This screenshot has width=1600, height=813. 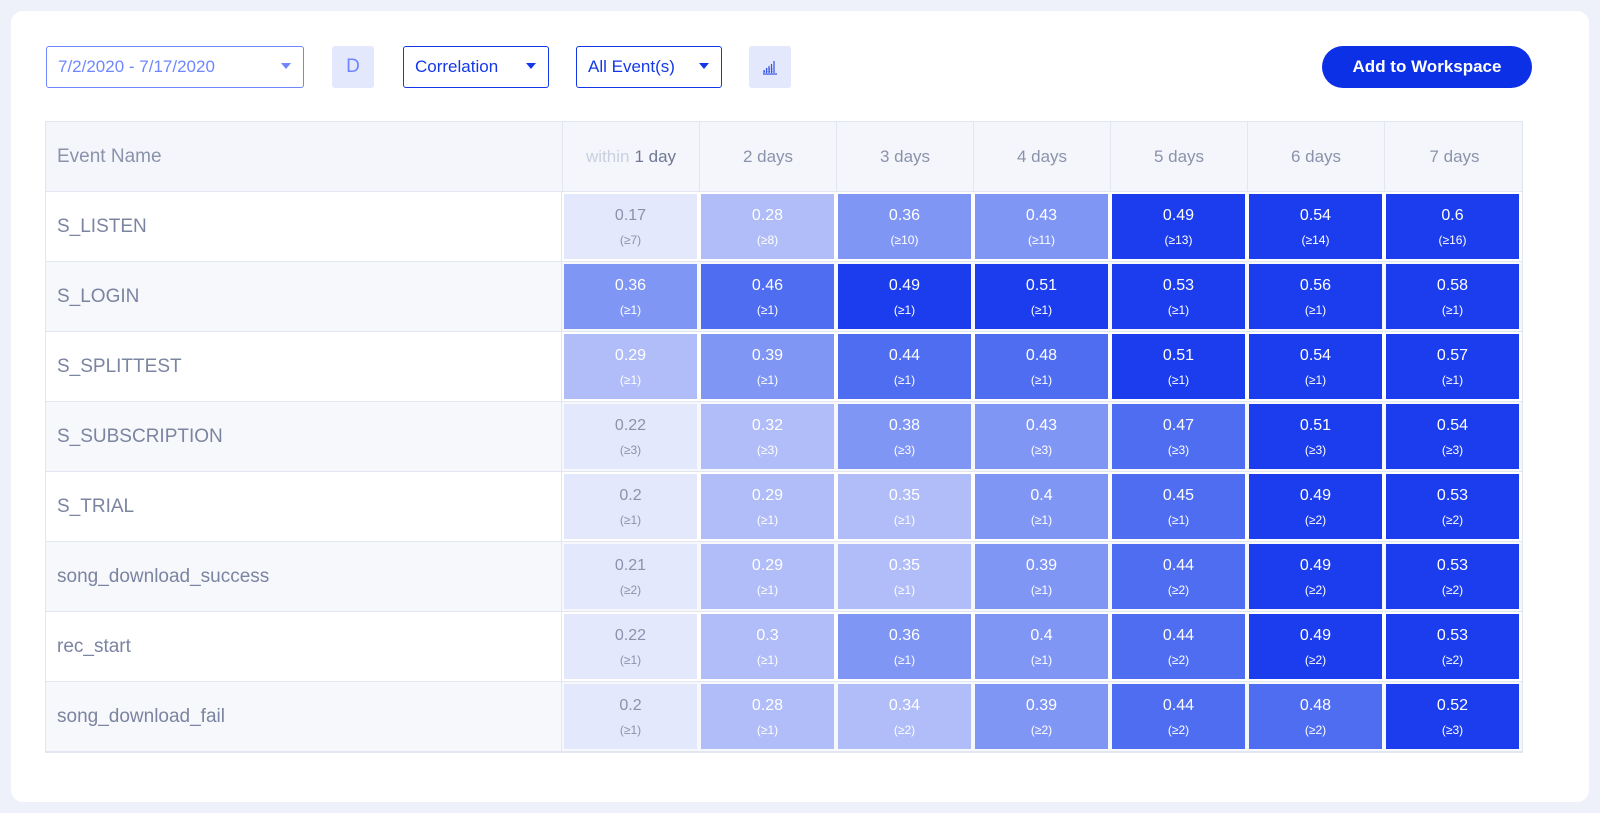 What do you see at coordinates (767, 635) in the screenshot?
I see `correlation-value: 0.3` at bounding box center [767, 635].